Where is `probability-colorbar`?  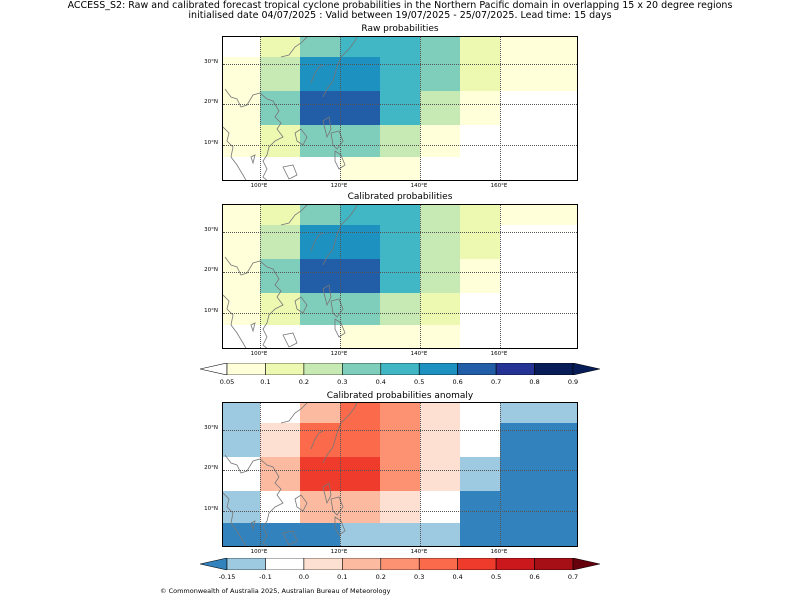
probability-colorbar is located at coordinates (400, 369).